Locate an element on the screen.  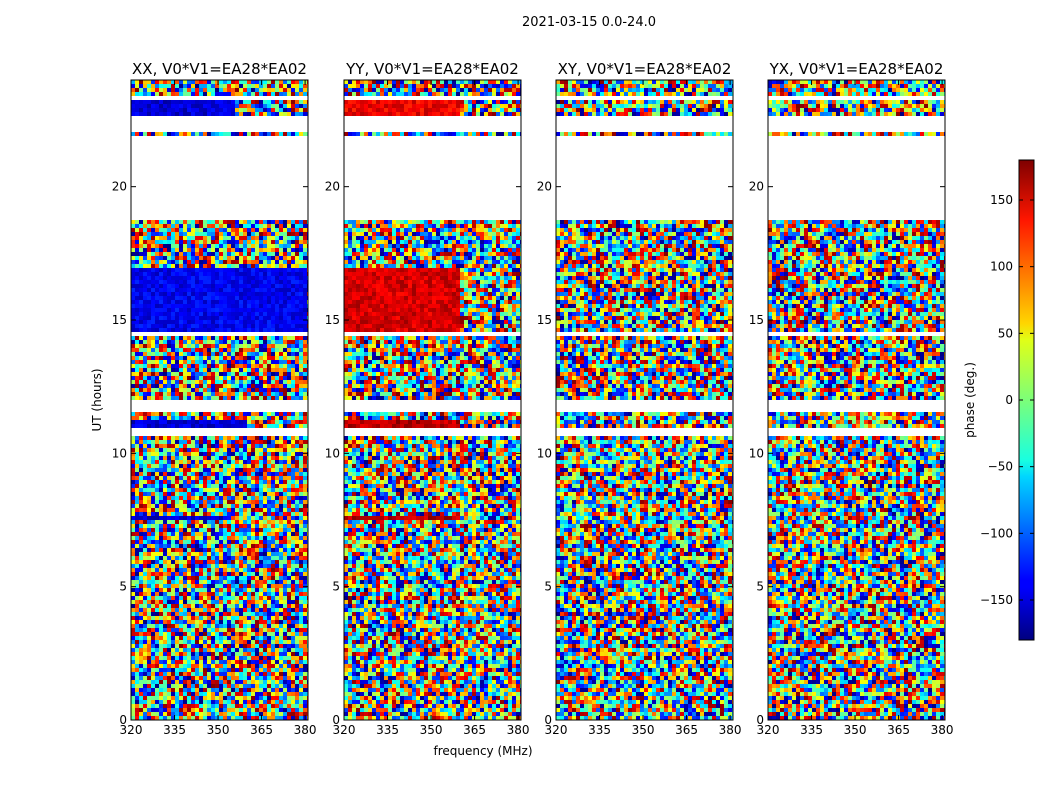
phase-image-yx is located at coordinates (856, 400).